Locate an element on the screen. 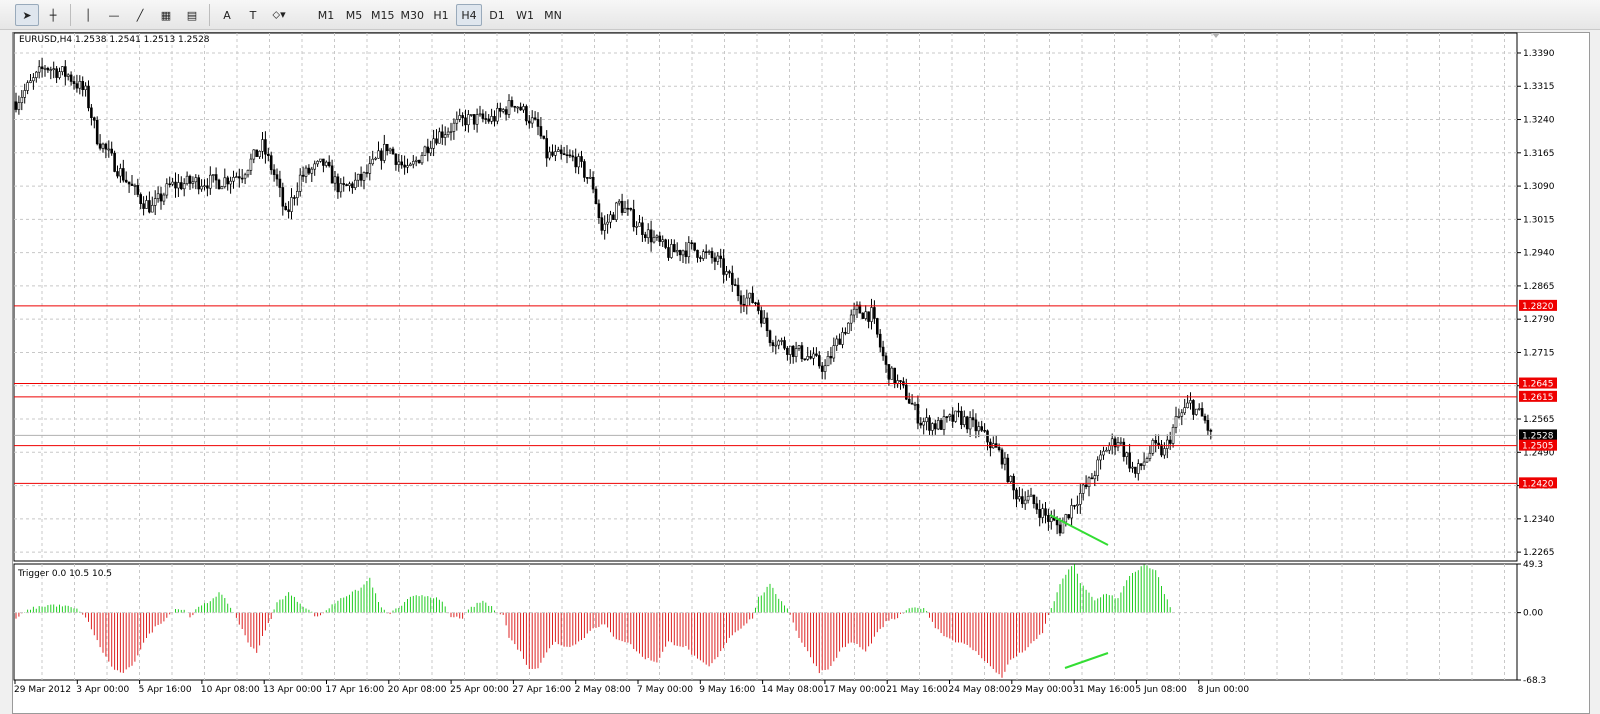  vertical-line-tool-icon: │ is located at coordinates (88, 15).